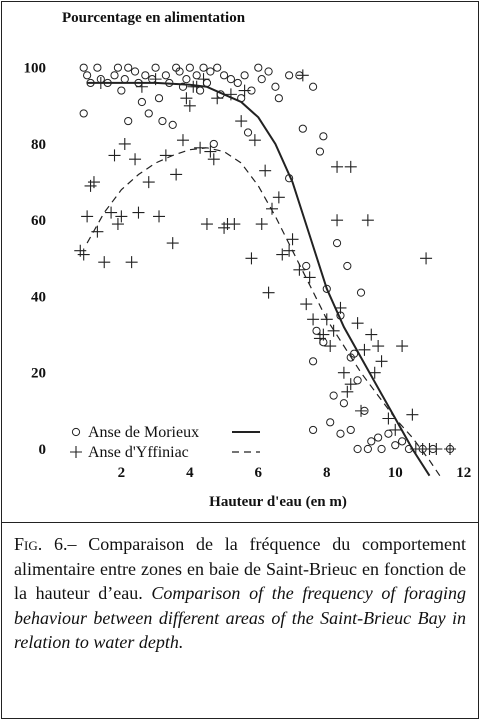 The width and height of the screenshot is (482, 722). Describe the element at coordinates (38, 374) in the screenshot. I see `y-tick-label: 20` at that location.